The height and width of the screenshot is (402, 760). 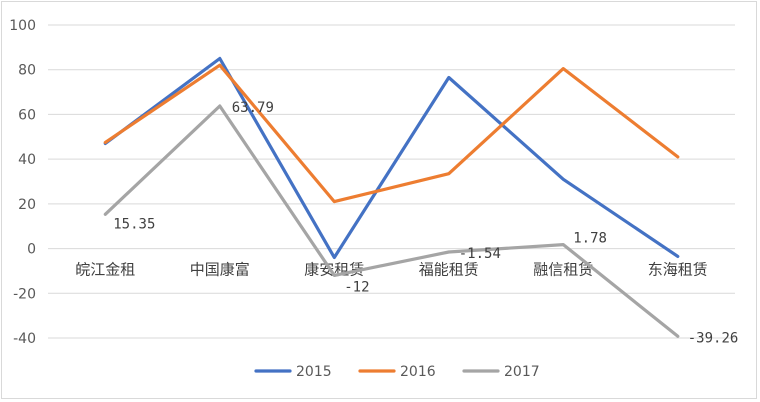 I want to click on x-category-label: 东海租赁, so click(x=678, y=270).